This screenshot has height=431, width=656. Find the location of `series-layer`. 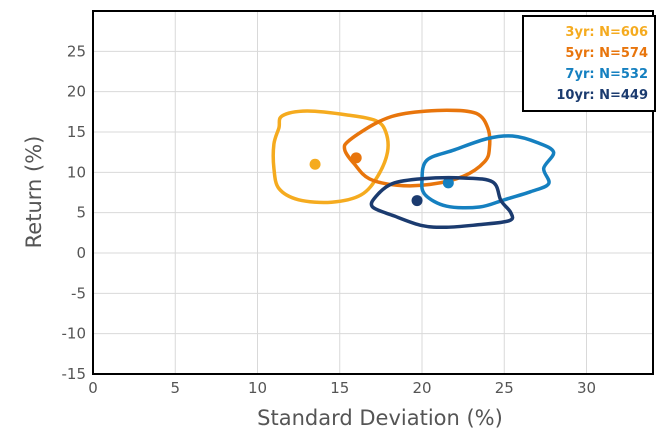

series-layer is located at coordinates (413, 169).